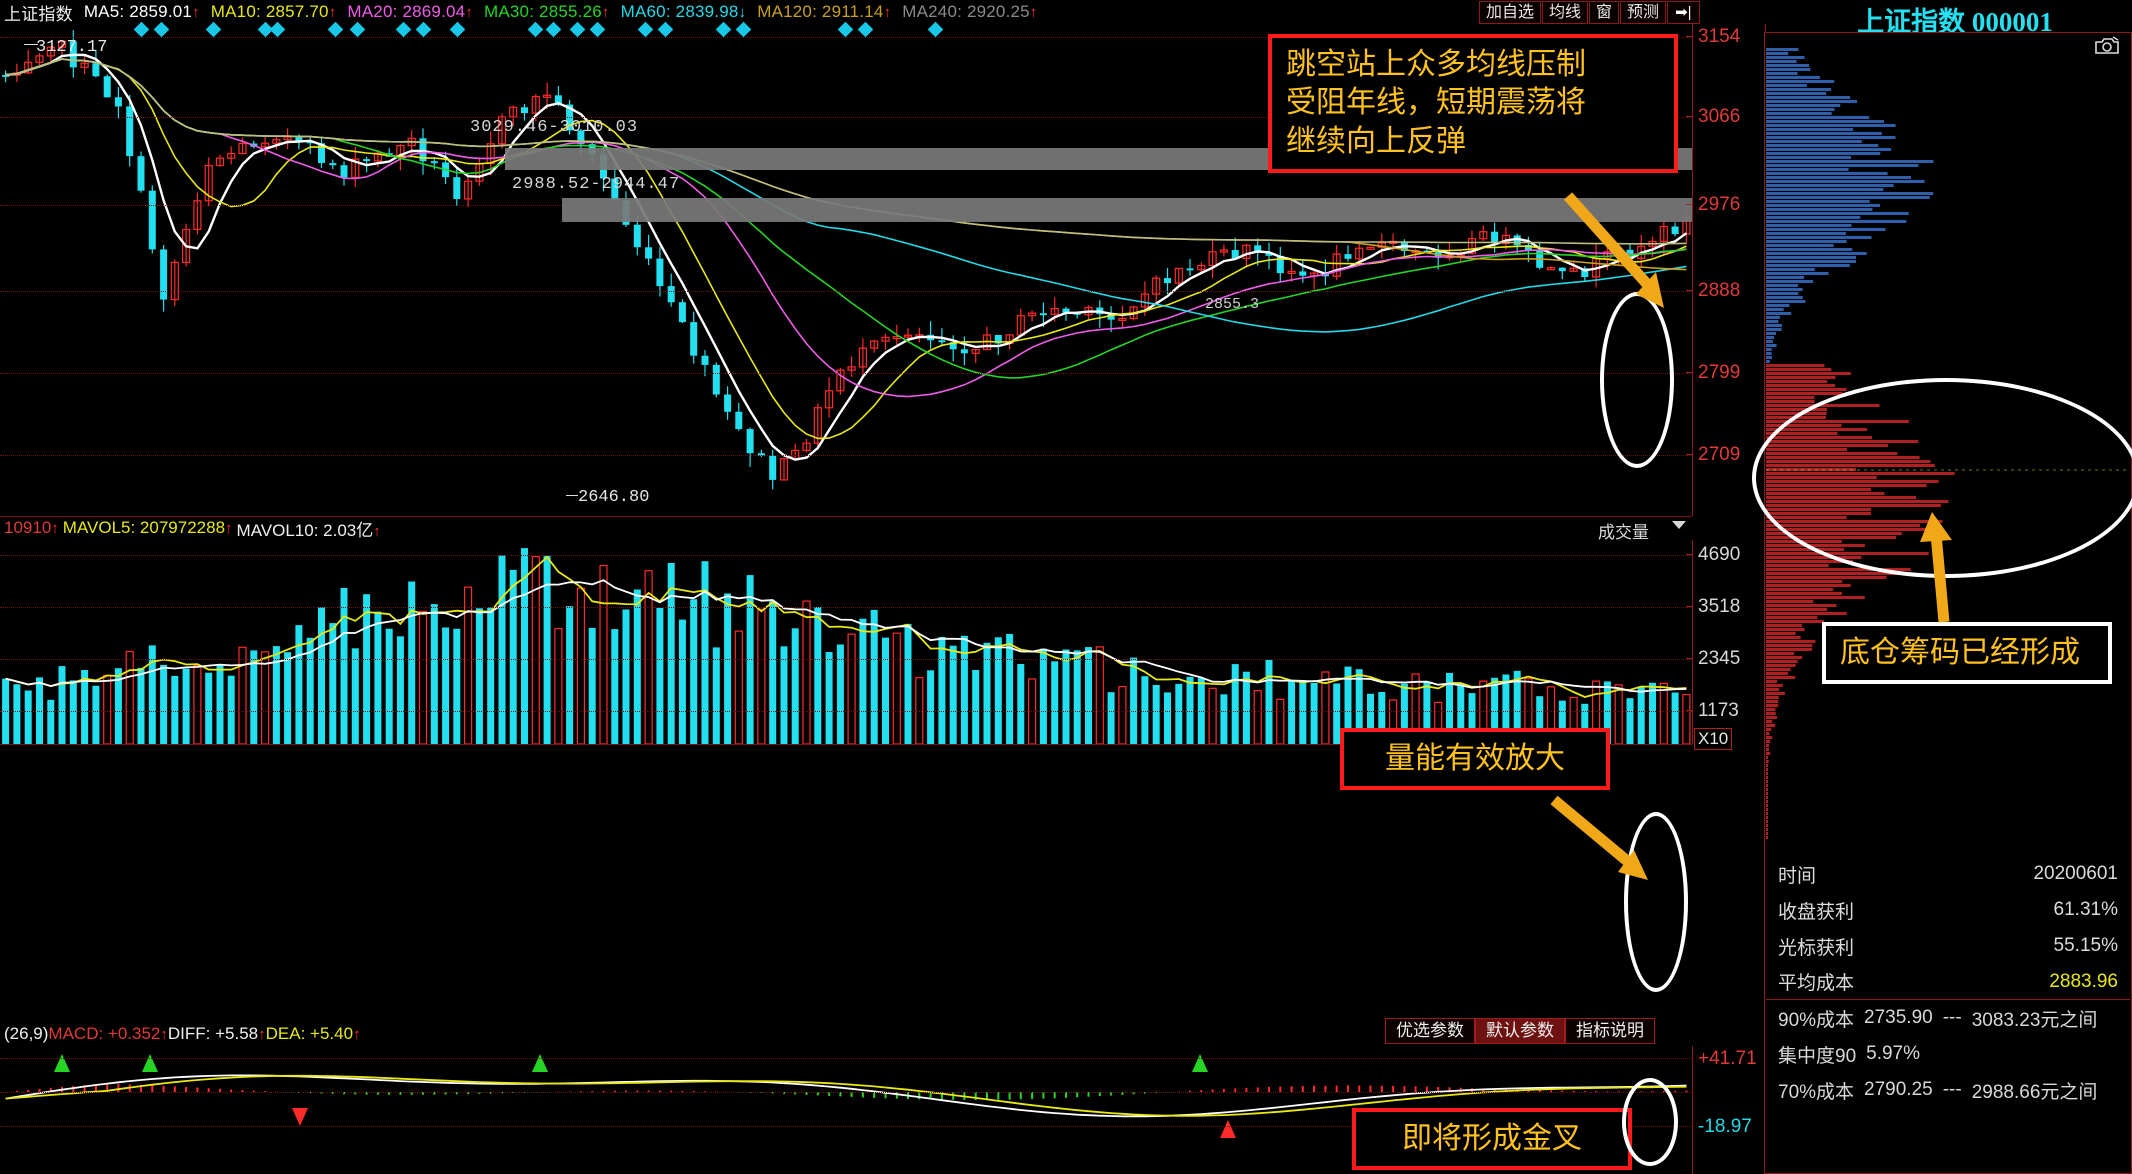 The width and height of the screenshot is (2132, 1174). Describe the element at coordinates (1816, 1092) in the screenshot. I see `row-label: 70%成本` at that location.